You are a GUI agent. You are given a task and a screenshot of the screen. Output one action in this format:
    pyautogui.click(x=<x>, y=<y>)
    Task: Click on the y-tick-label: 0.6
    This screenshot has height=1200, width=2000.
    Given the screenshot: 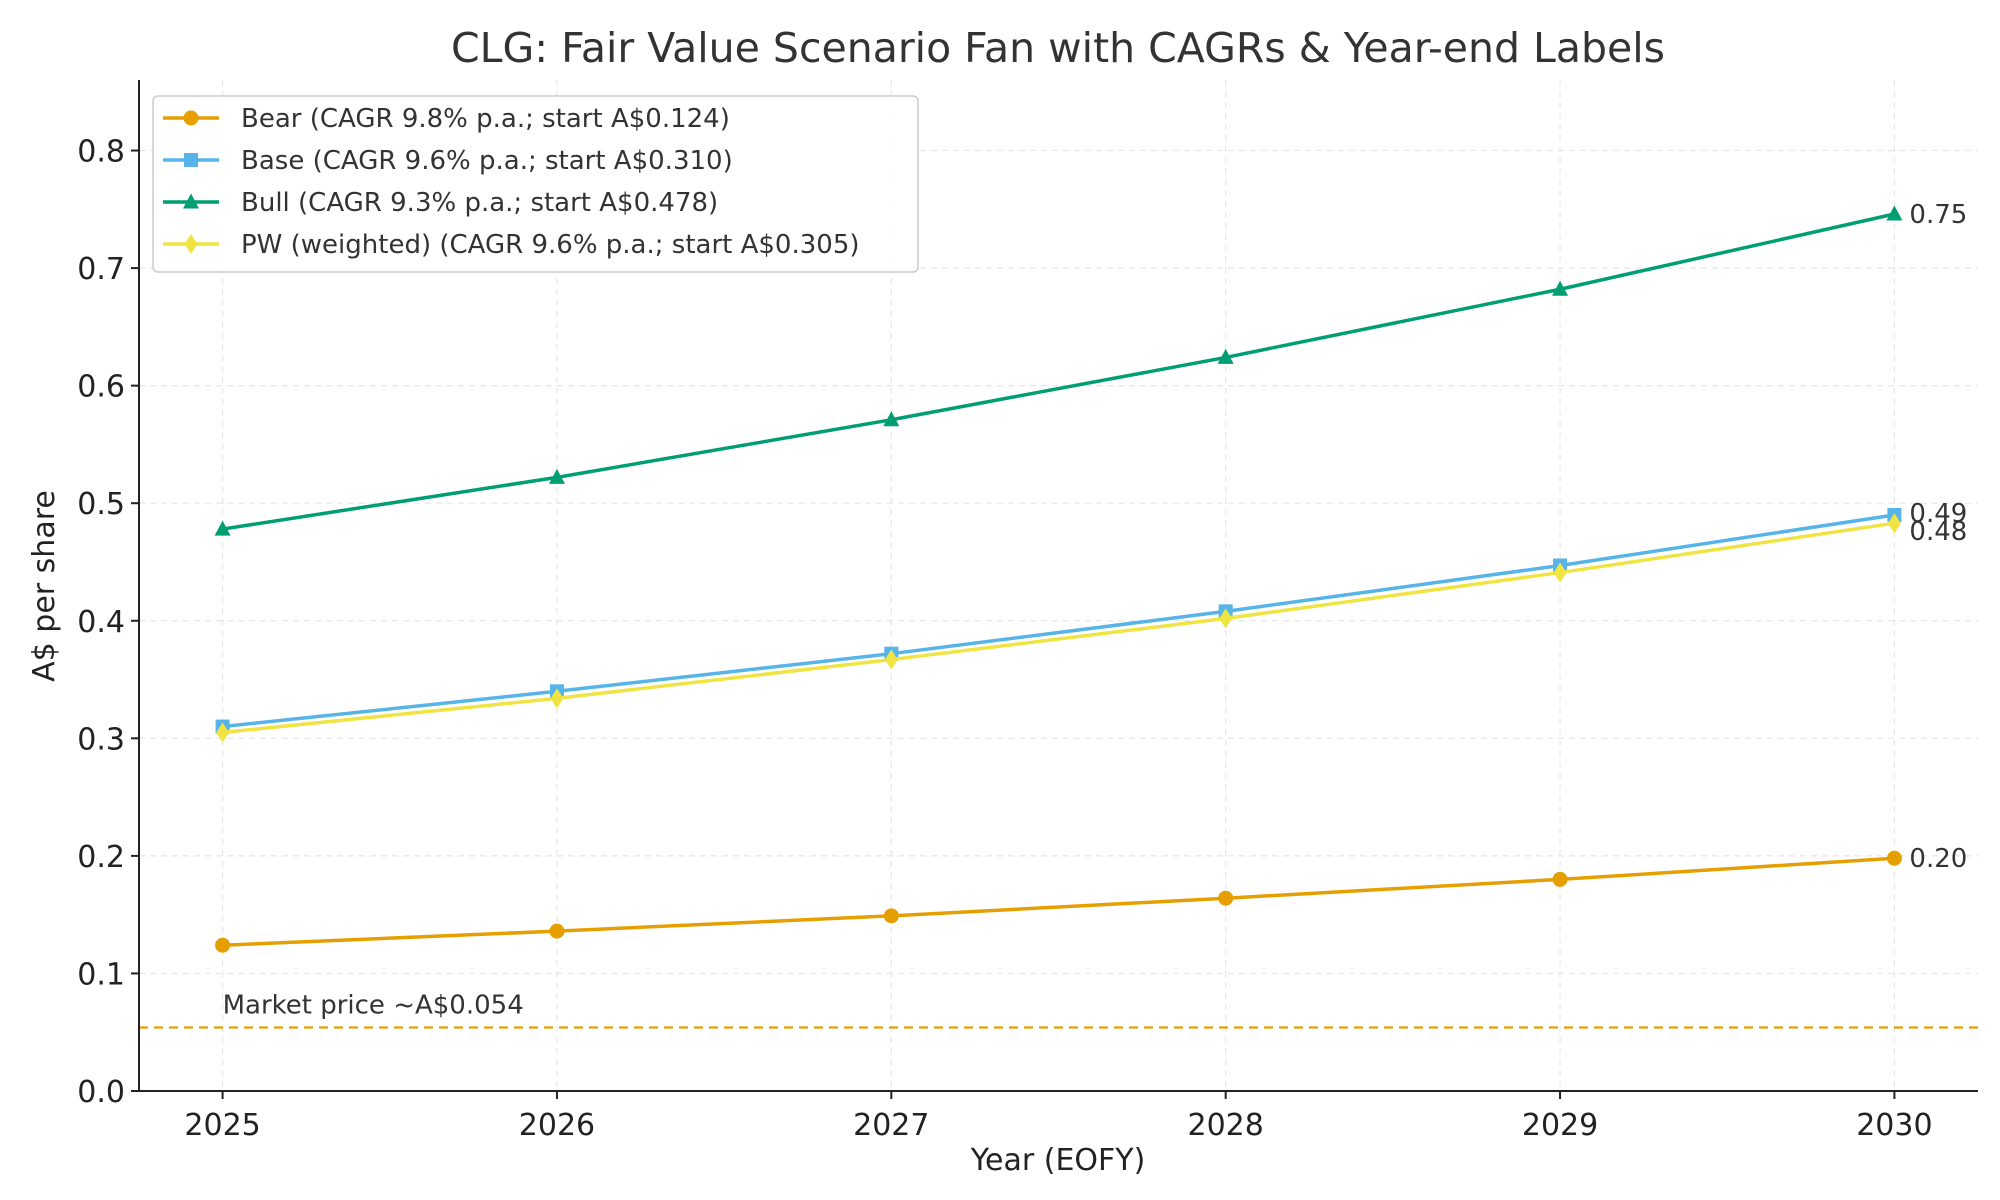 What is the action you would take?
    pyautogui.click(x=101, y=387)
    